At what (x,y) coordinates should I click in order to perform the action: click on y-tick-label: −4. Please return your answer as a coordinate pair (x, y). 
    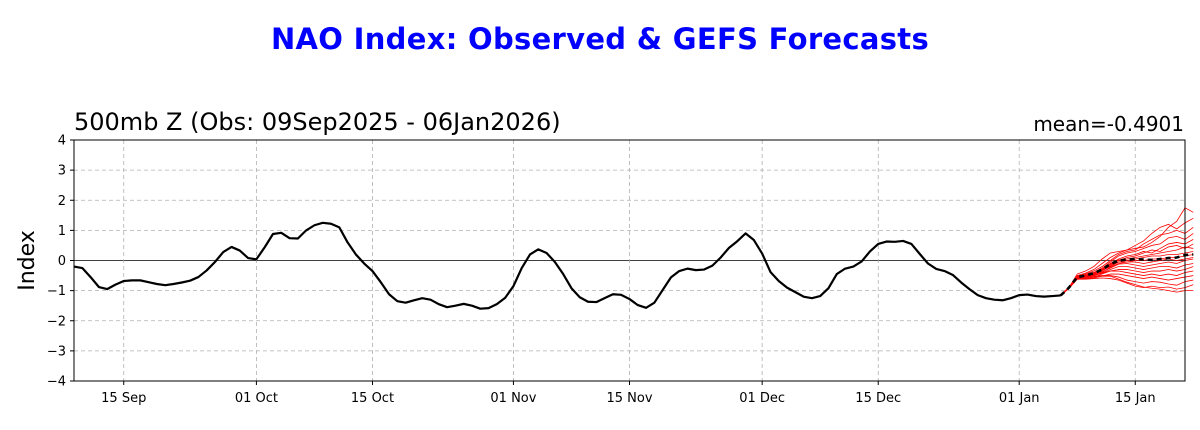
    Looking at the image, I should click on (56, 382).